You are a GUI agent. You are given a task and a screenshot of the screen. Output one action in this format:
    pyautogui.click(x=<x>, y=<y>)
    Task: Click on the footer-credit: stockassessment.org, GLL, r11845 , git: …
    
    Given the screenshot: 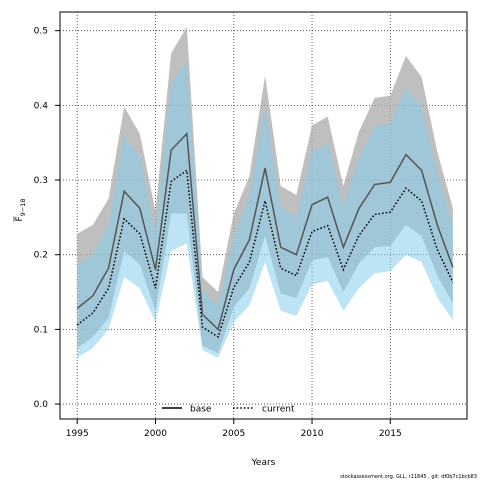 What is the action you would take?
    pyautogui.click(x=408, y=477)
    